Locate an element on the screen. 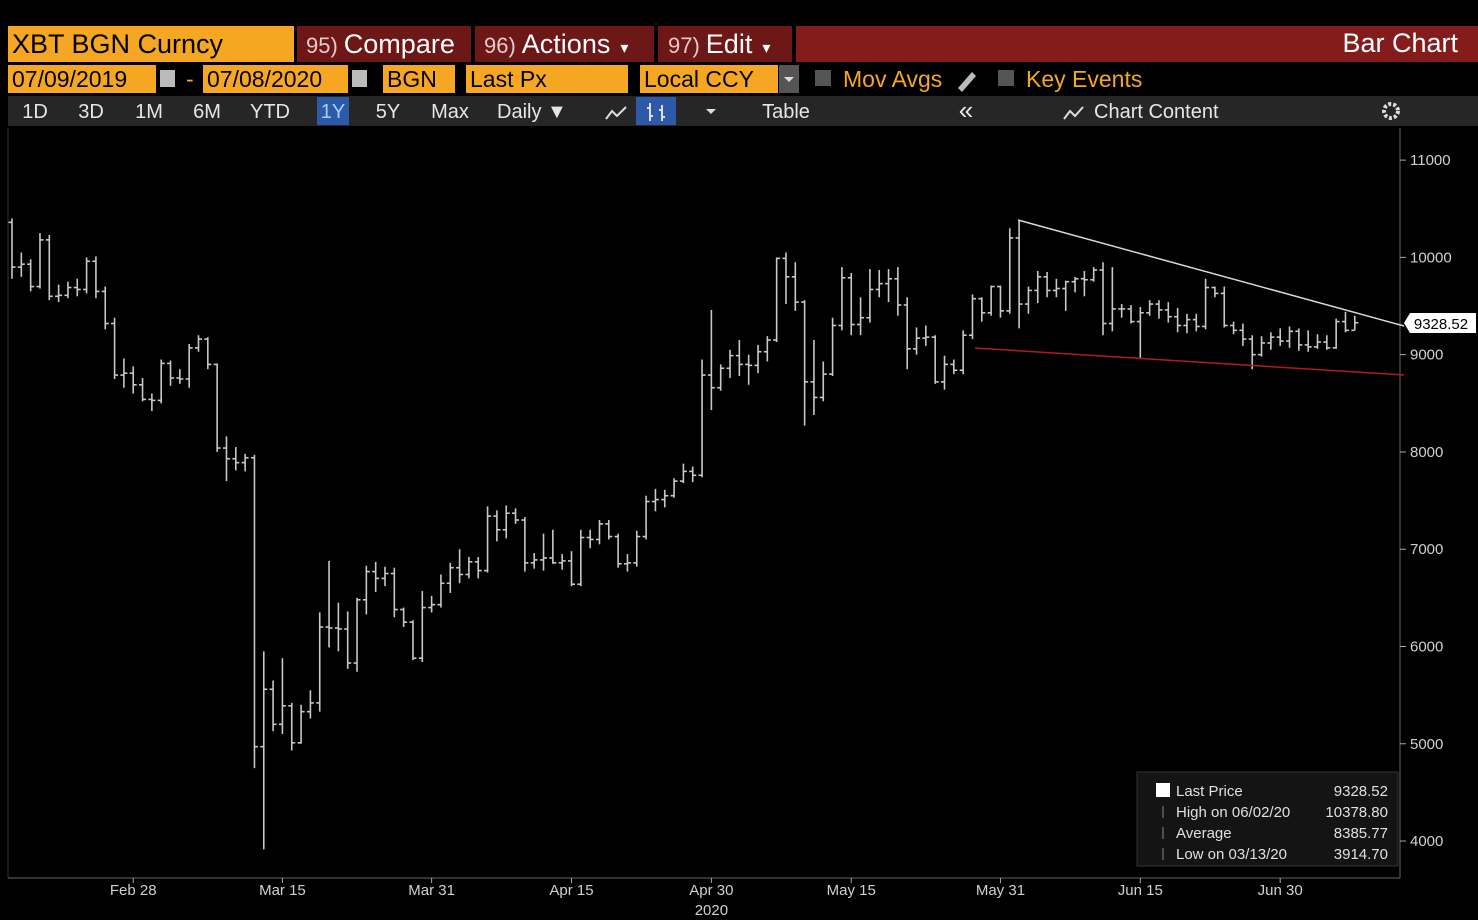 The height and width of the screenshot is (920, 1478). y-tick-label: 4000 is located at coordinates (1426, 841).